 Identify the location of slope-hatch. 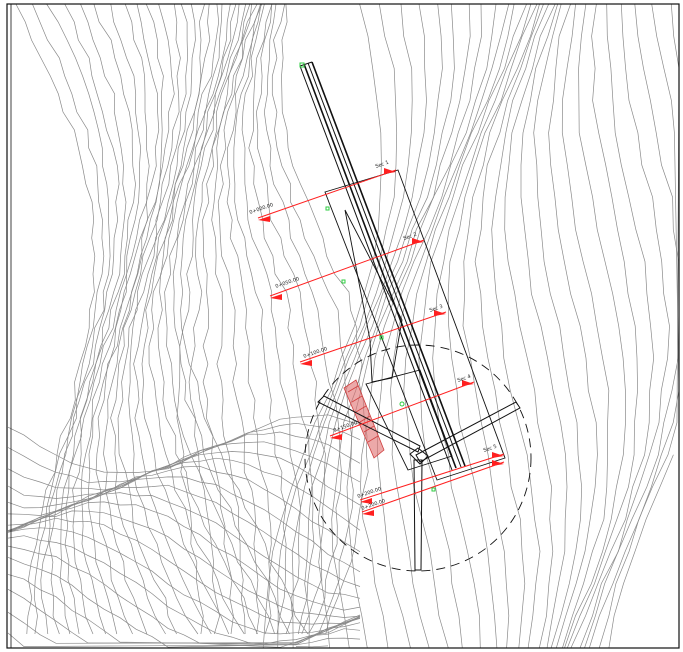
(364, 419).